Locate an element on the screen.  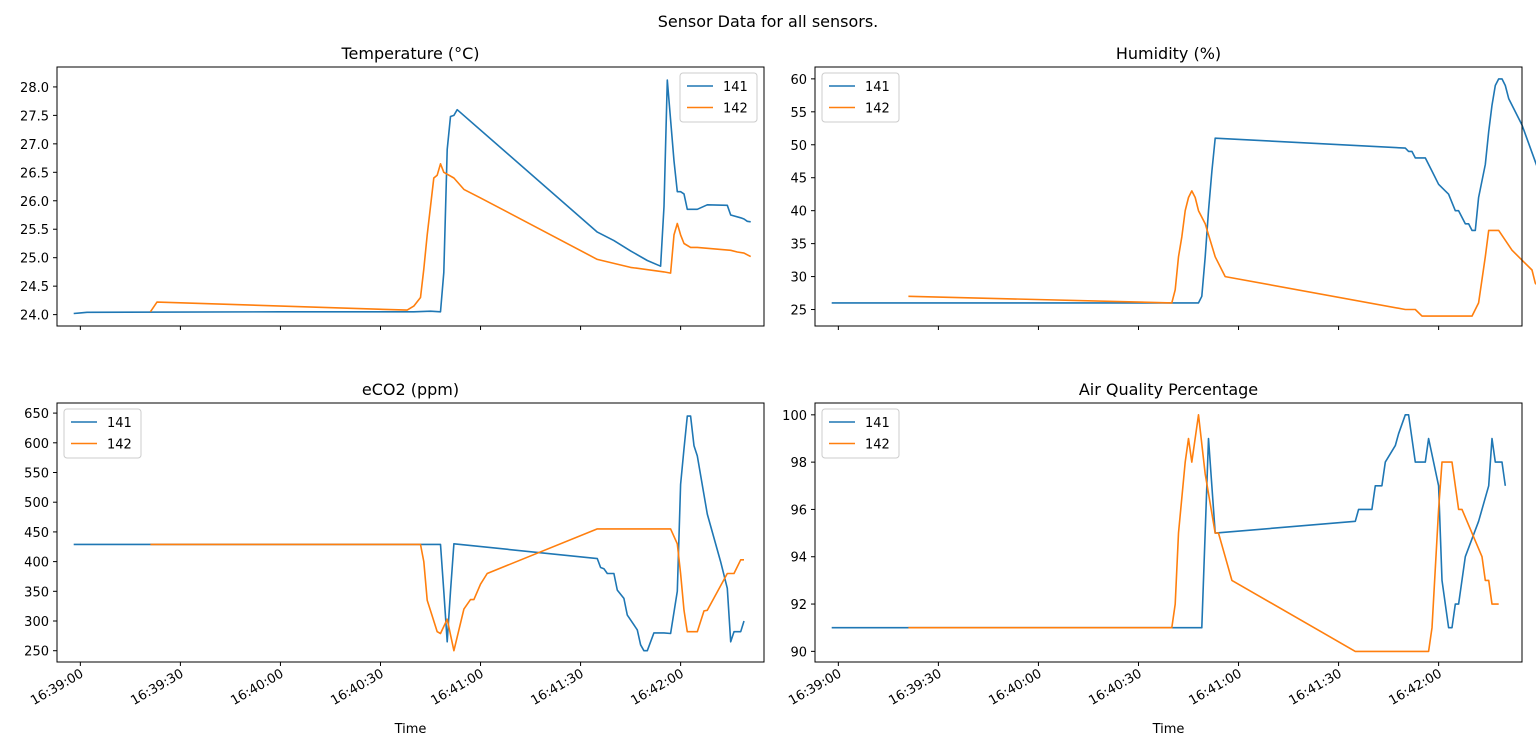
y-tick-label: 500 is located at coordinates (36, 503).